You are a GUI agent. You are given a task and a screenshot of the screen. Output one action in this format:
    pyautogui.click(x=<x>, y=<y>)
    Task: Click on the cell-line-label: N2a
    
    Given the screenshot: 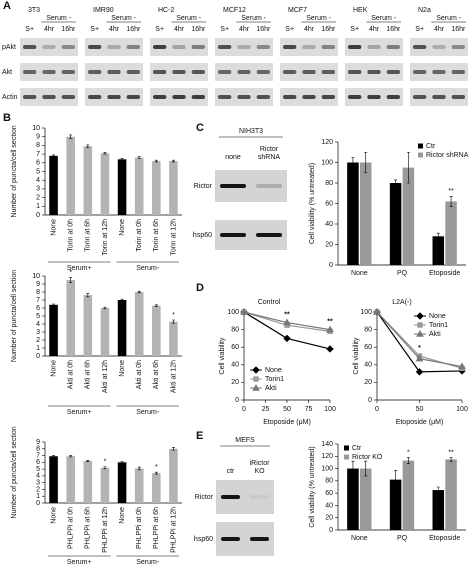 What is the action you would take?
    pyautogui.click(x=424, y=10)
    